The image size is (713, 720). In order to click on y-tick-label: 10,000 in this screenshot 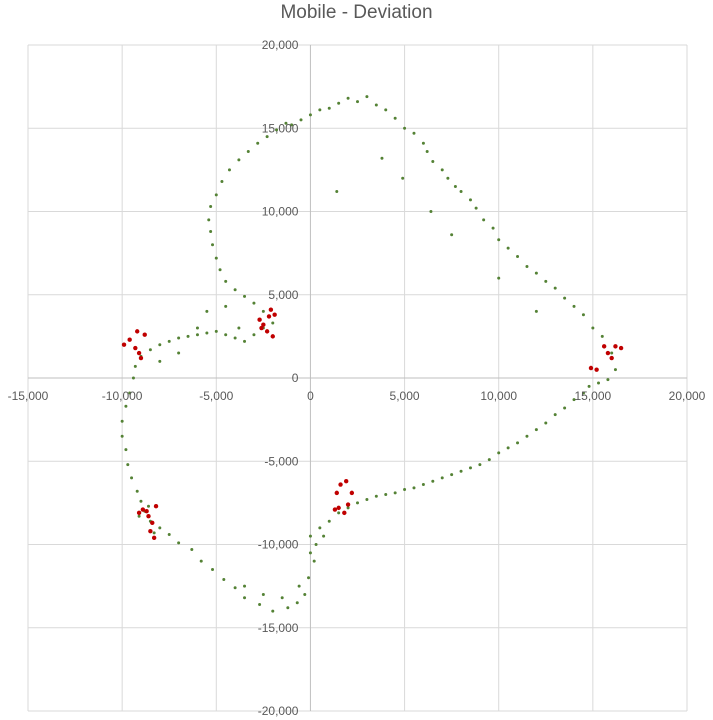, I will do `click(280, 212)`.